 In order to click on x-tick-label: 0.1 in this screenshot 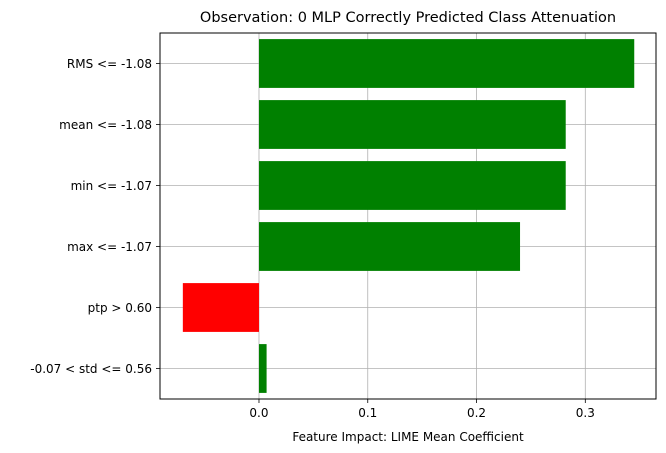, I will do `click(367, 413)`.